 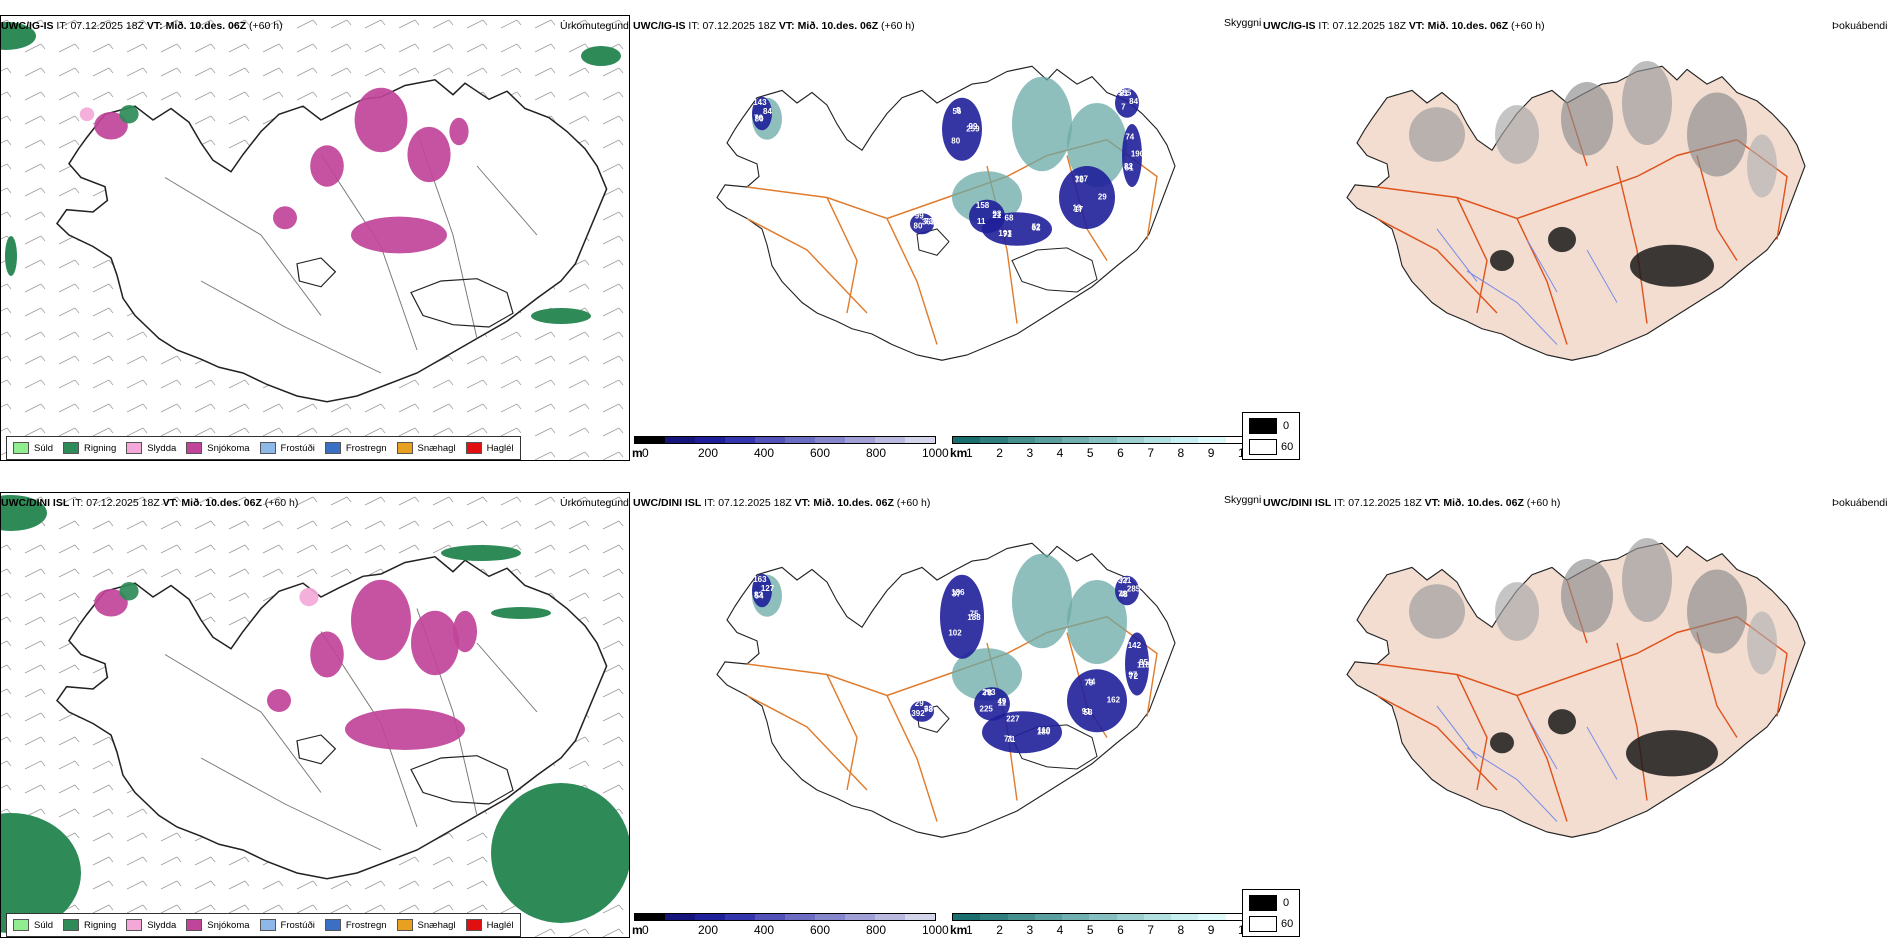 I want to click on fog-dark-area, so click(x=1672, y=753).